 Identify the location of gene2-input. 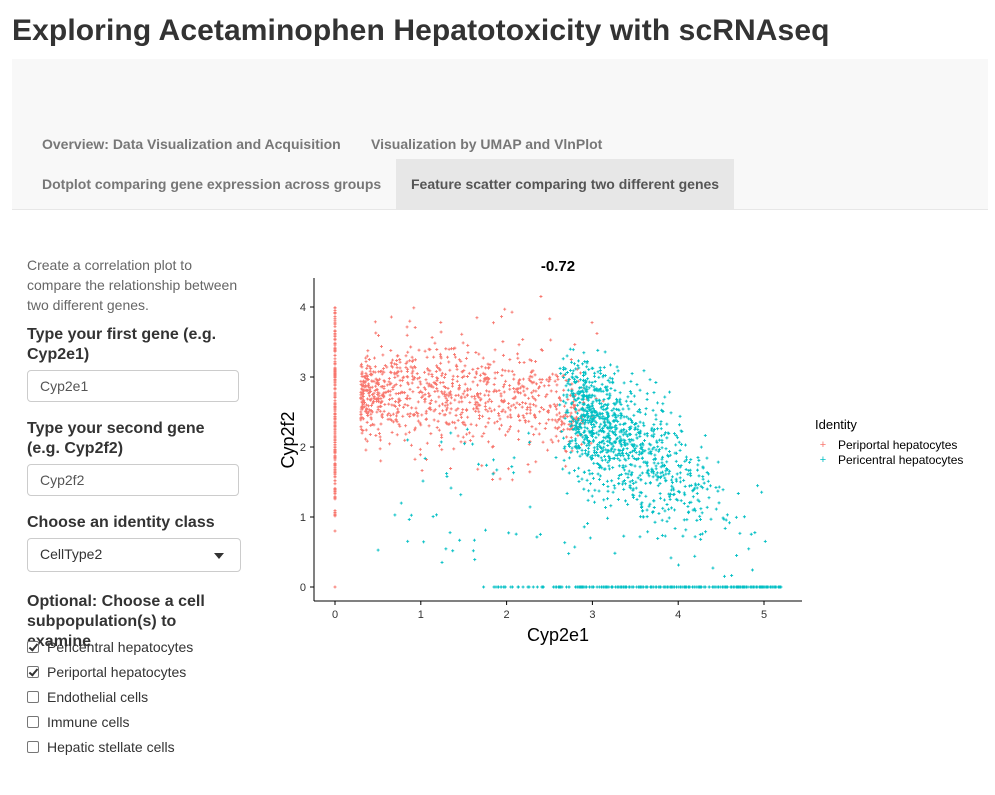
(133, 480).